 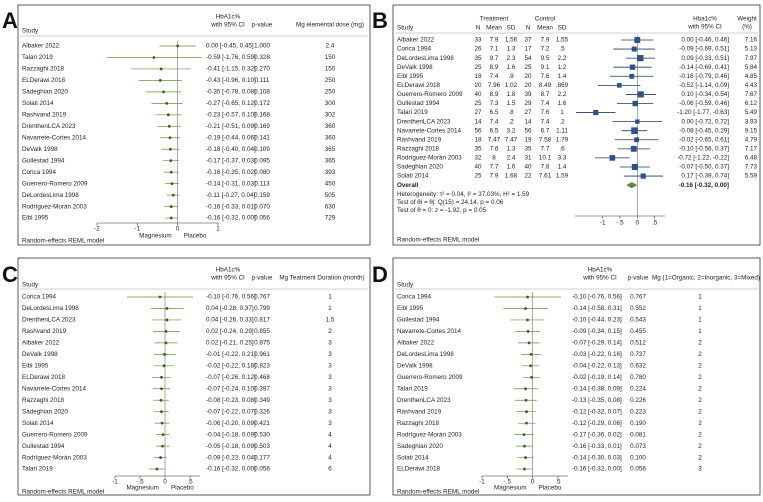 I want to click on treatment-cell: 27, so click(x=478, y=112).